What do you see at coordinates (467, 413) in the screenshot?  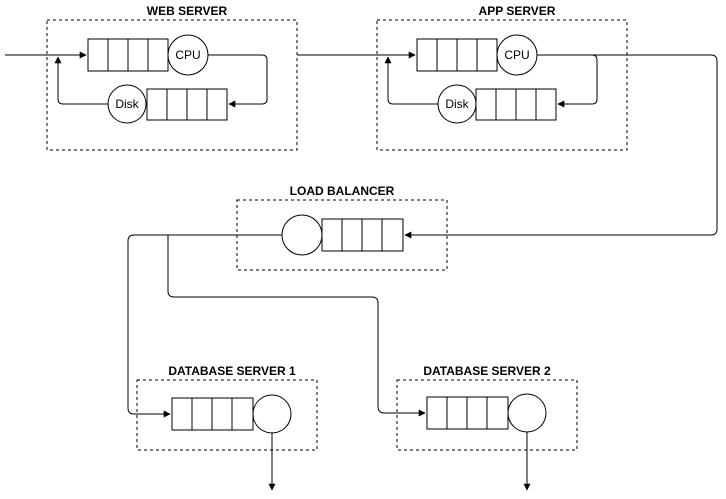 I see `db2-queue` at bounding box center [467, 413].